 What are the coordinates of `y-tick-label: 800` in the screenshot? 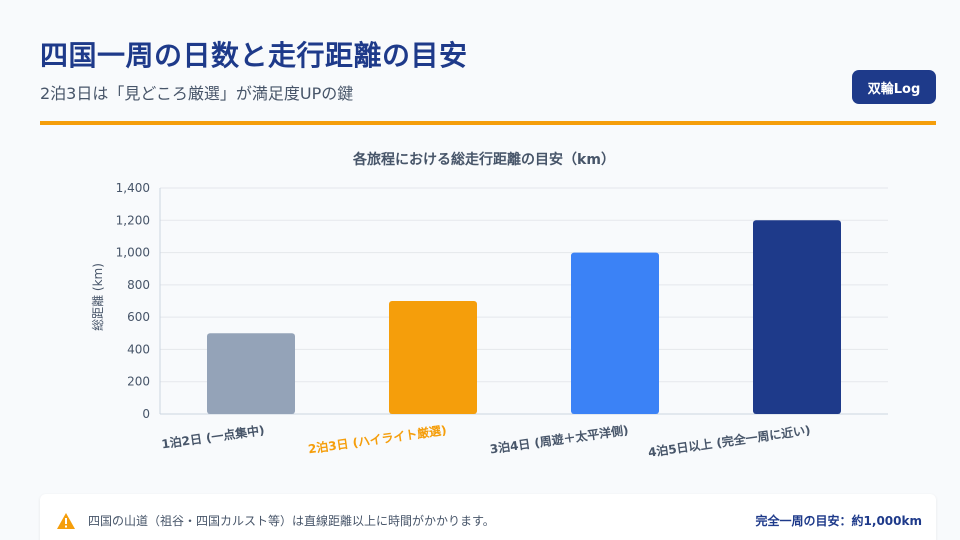 It's located at (138, 285).